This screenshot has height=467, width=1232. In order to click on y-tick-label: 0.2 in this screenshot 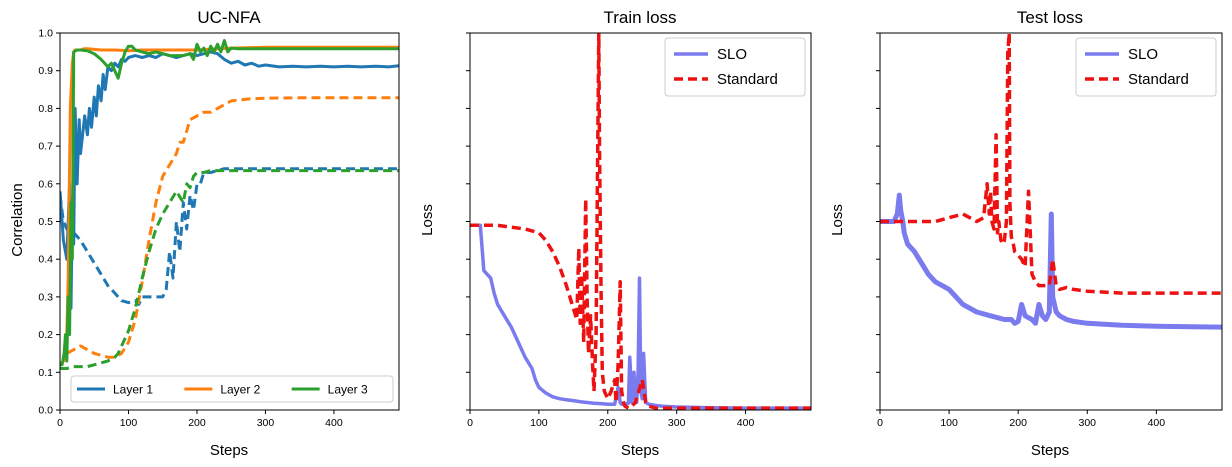, I will do `click(45, 335)`.